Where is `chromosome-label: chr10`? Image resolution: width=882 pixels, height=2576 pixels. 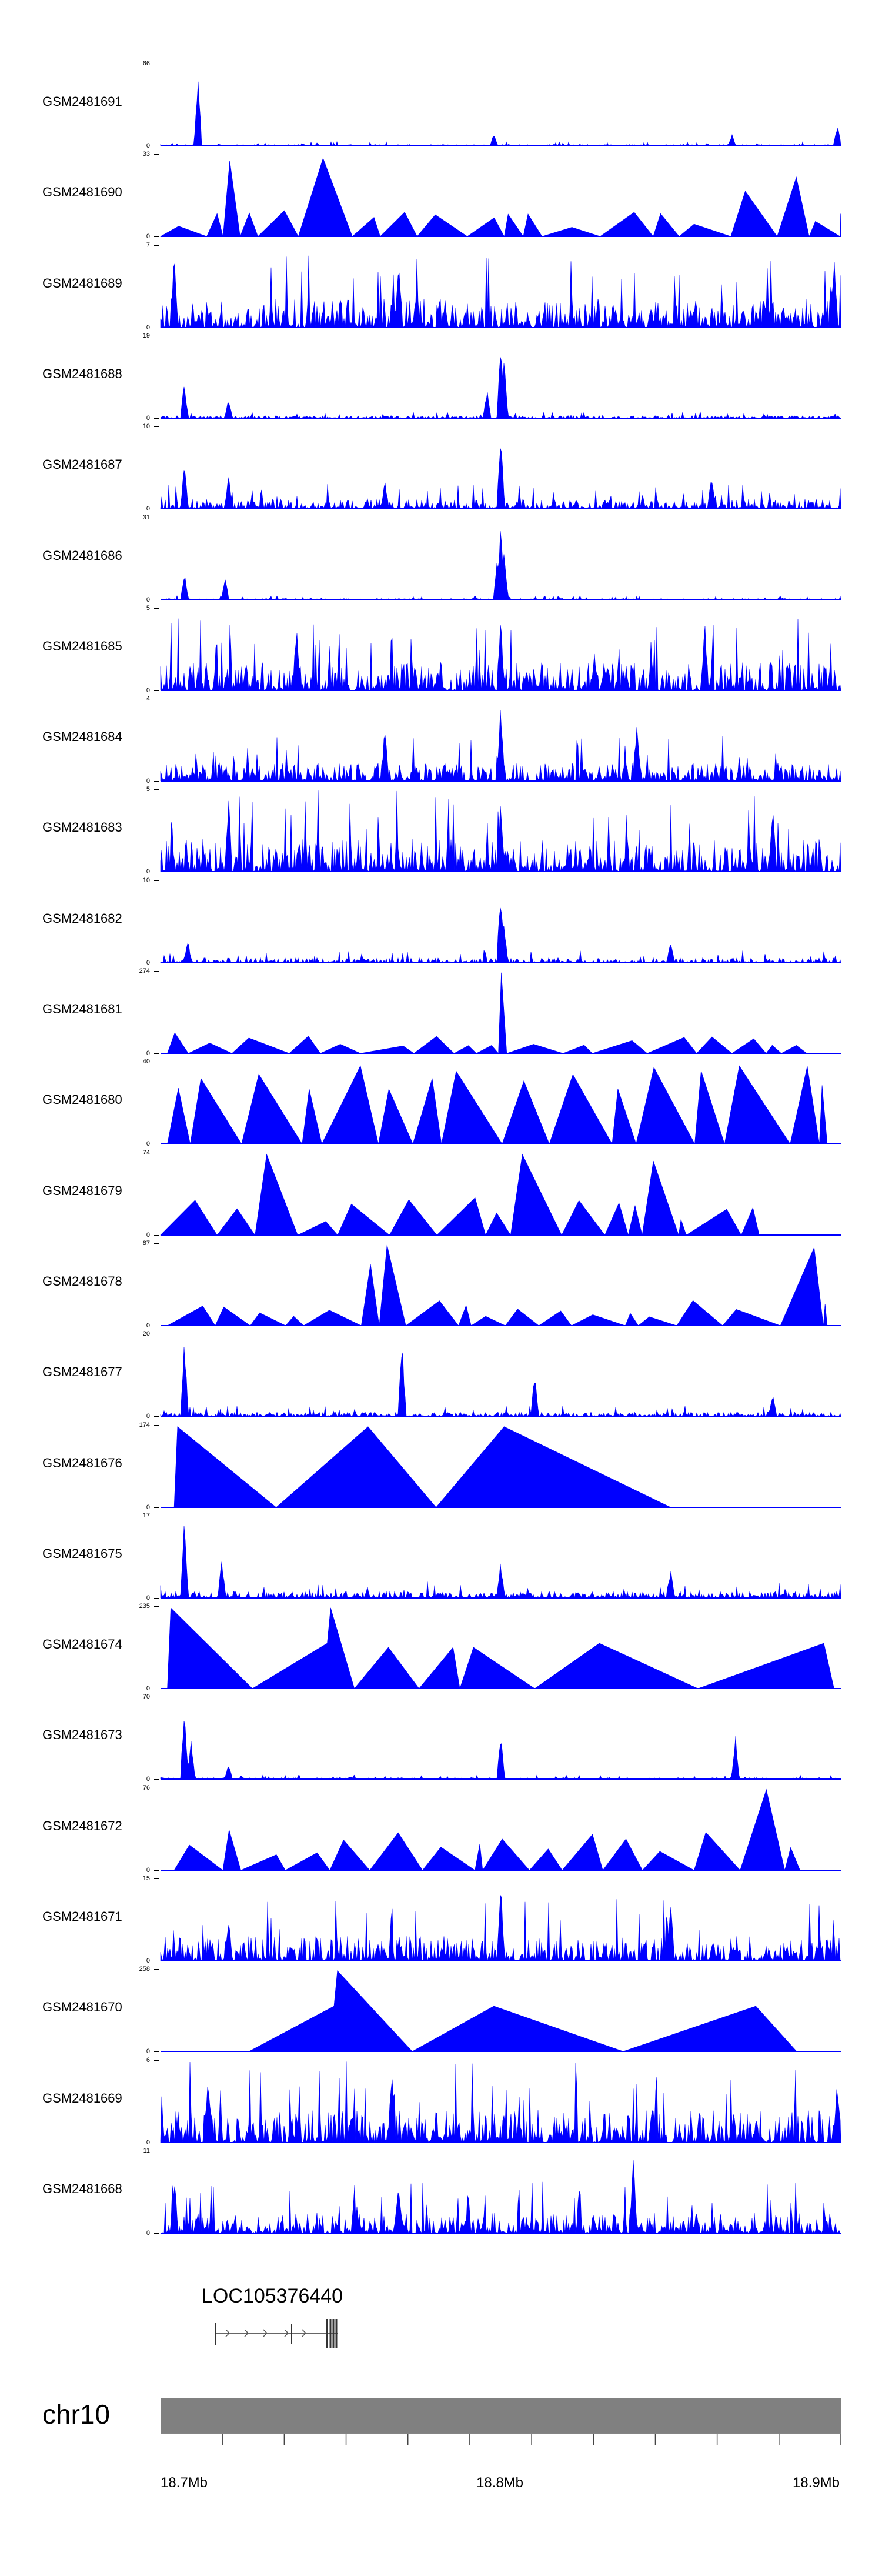 chromosome-label: chr10 is located at coordinates (76, 2414).